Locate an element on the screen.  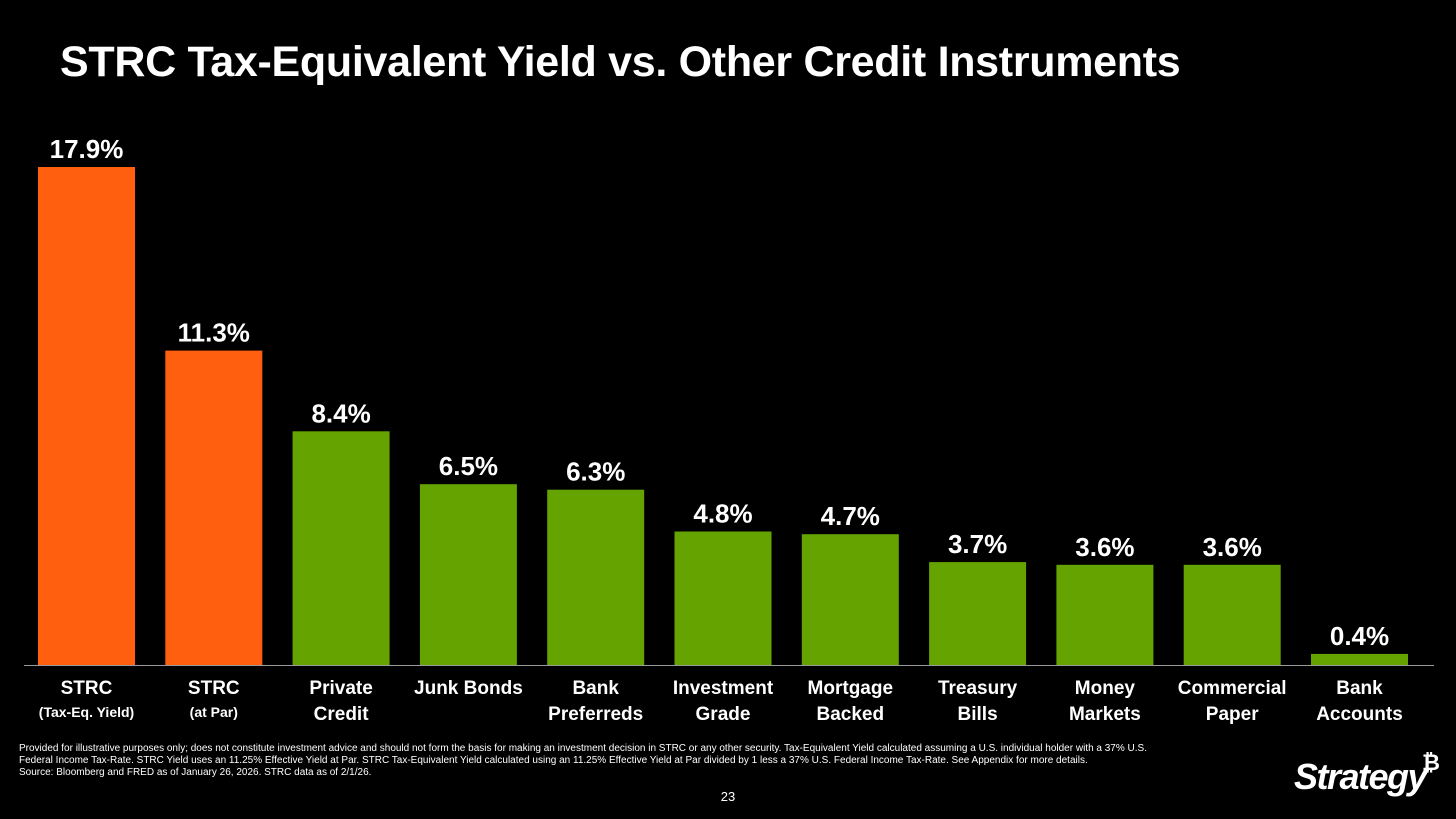
category-sublabel: Accounts is located at coordinates (1359, 714).